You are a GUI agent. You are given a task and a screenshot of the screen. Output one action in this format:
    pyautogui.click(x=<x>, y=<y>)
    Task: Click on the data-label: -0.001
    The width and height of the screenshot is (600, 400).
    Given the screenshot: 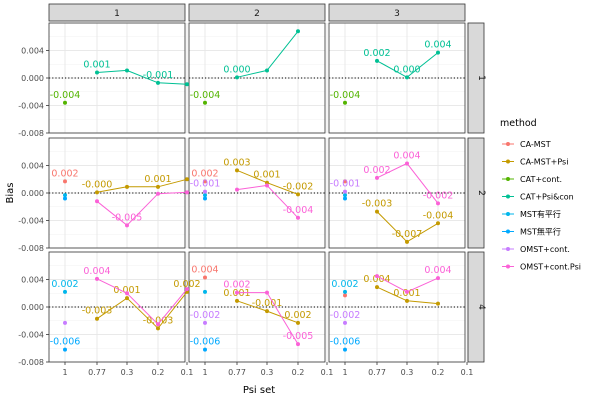 What is the action you would take?
    pyautogui.click(x=345, y=184)
    